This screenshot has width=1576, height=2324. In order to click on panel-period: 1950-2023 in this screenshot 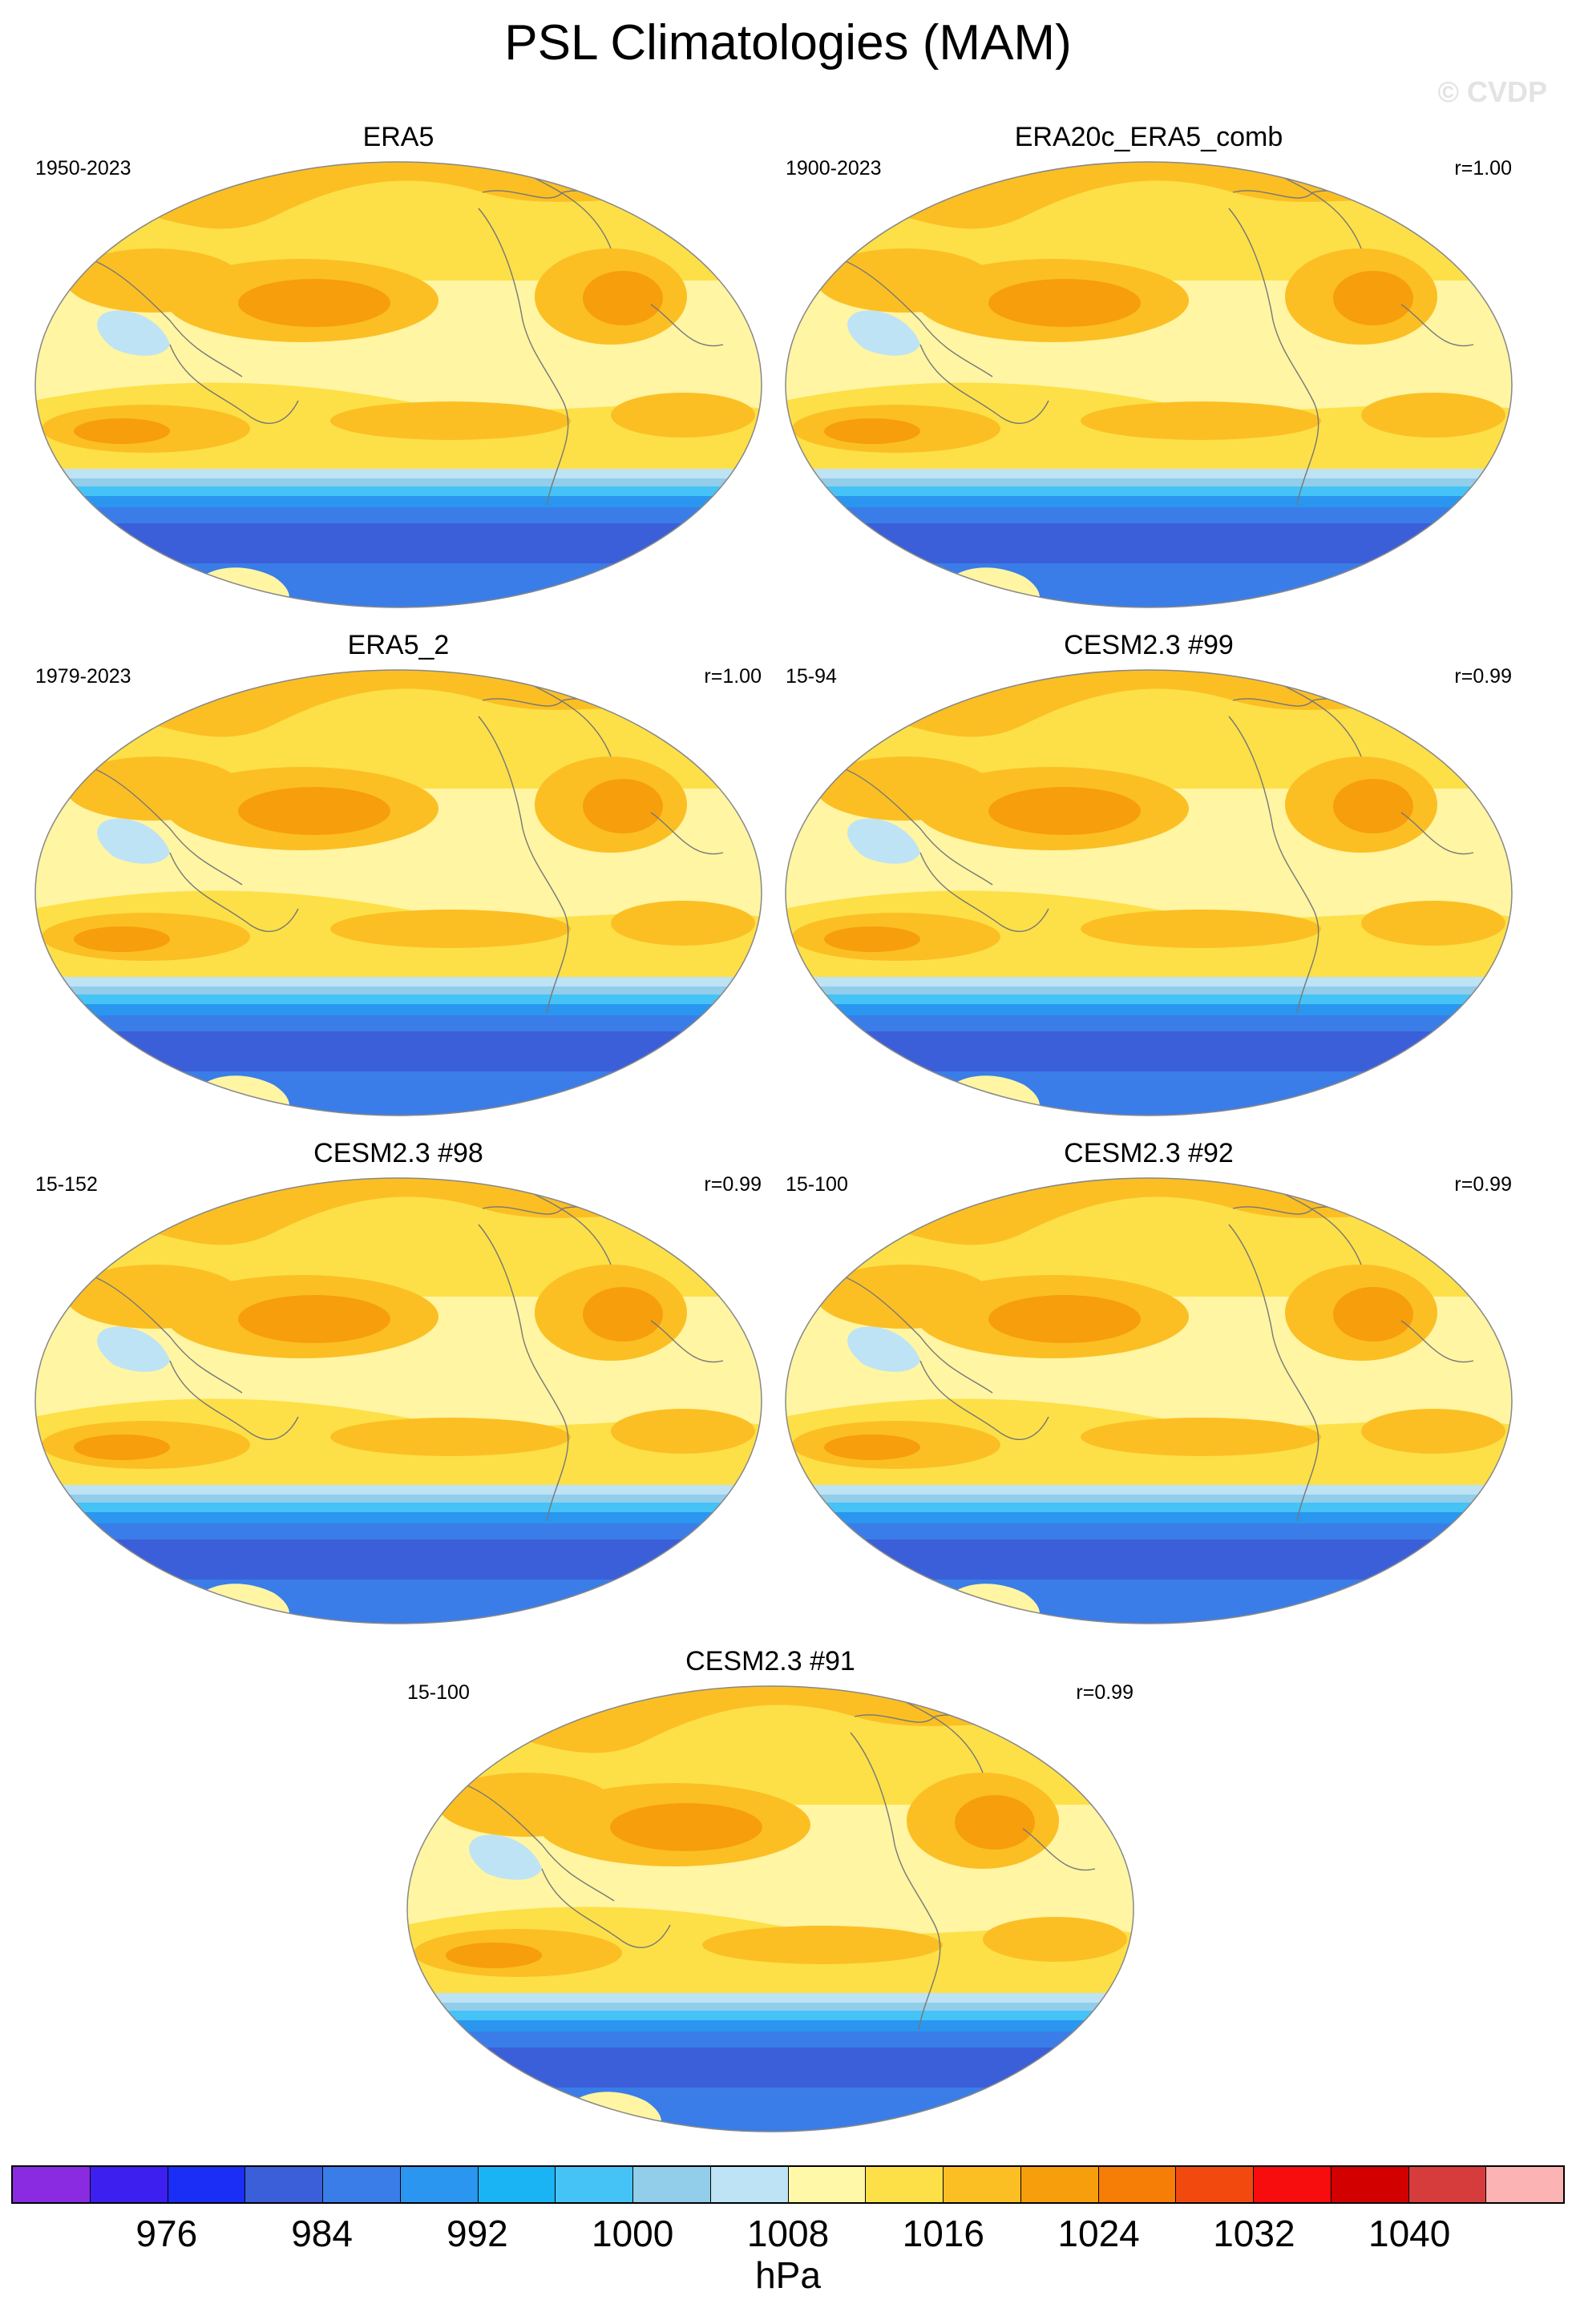, I will do `click(83, 168)`.